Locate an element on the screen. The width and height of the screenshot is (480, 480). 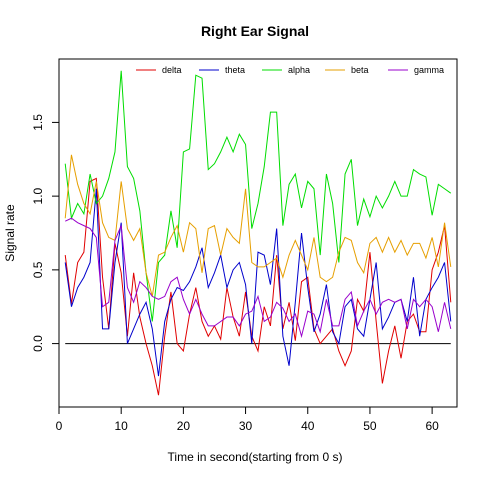
chart-title: Right Ear Signal is located at coordinates (255, 31).